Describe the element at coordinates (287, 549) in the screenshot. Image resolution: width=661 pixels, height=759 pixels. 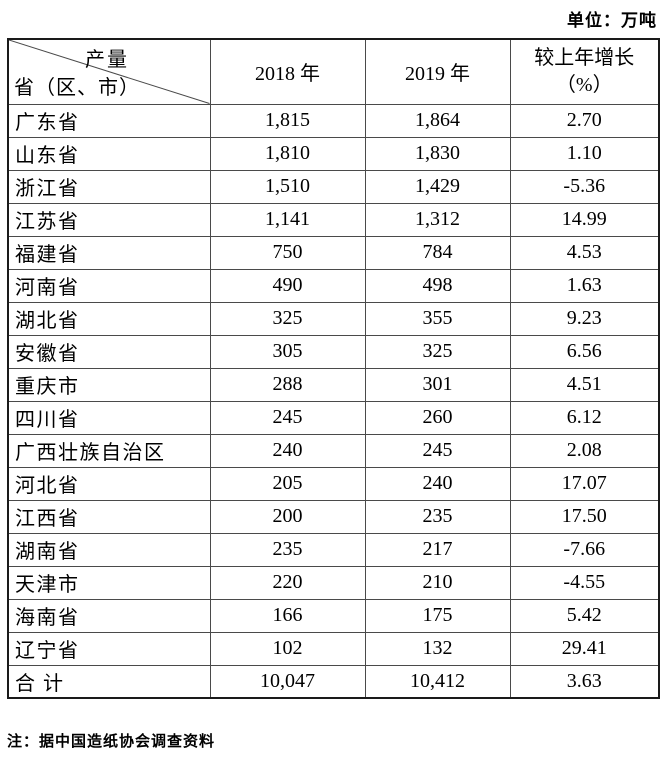
I see `value-2018-cell: 235` at that location.